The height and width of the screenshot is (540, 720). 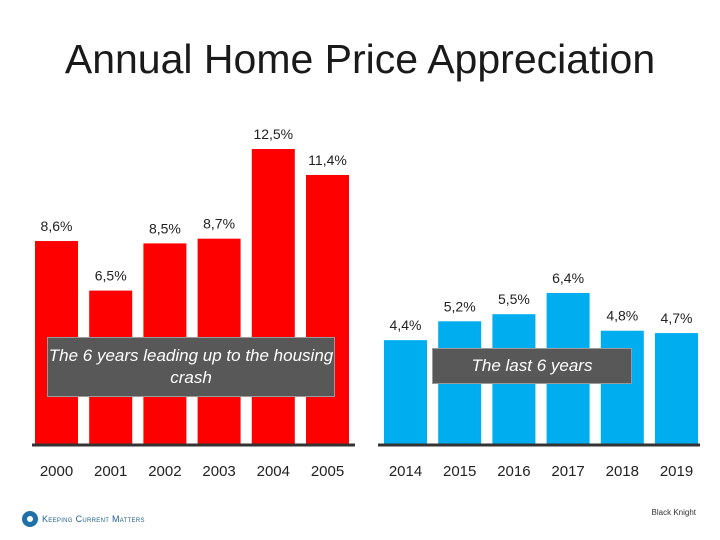 I want to click on bar-2019, so click(x=676, y=388).